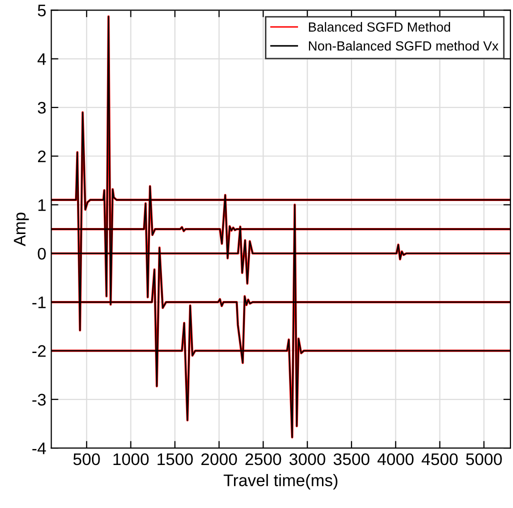  What do you see at coordinates (396, 459) in the screenshot?
I see `x-tick-label: 4000` at bounding box center [396, 459].